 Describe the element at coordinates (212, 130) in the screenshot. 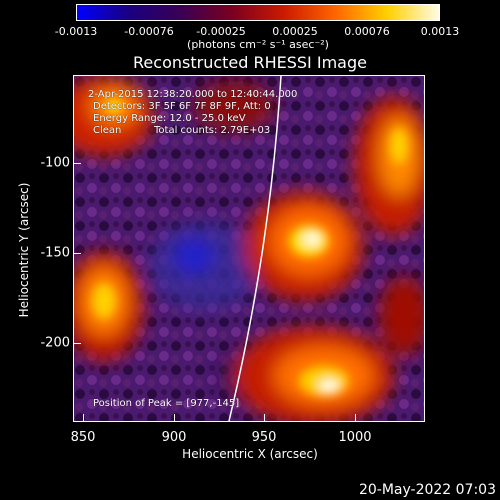

I see `total-counts-label: Total counts: 2.79E+03` at that location.